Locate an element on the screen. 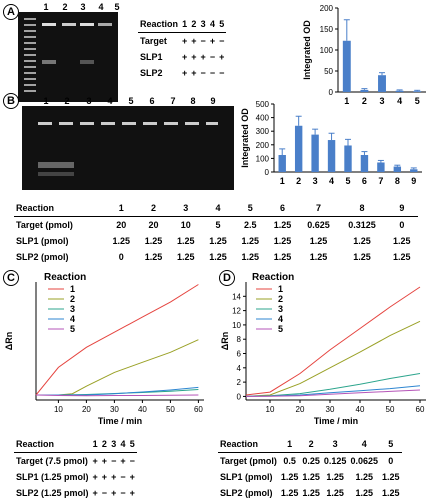  legend-entry: 1 is located at coordinates (280, 289).